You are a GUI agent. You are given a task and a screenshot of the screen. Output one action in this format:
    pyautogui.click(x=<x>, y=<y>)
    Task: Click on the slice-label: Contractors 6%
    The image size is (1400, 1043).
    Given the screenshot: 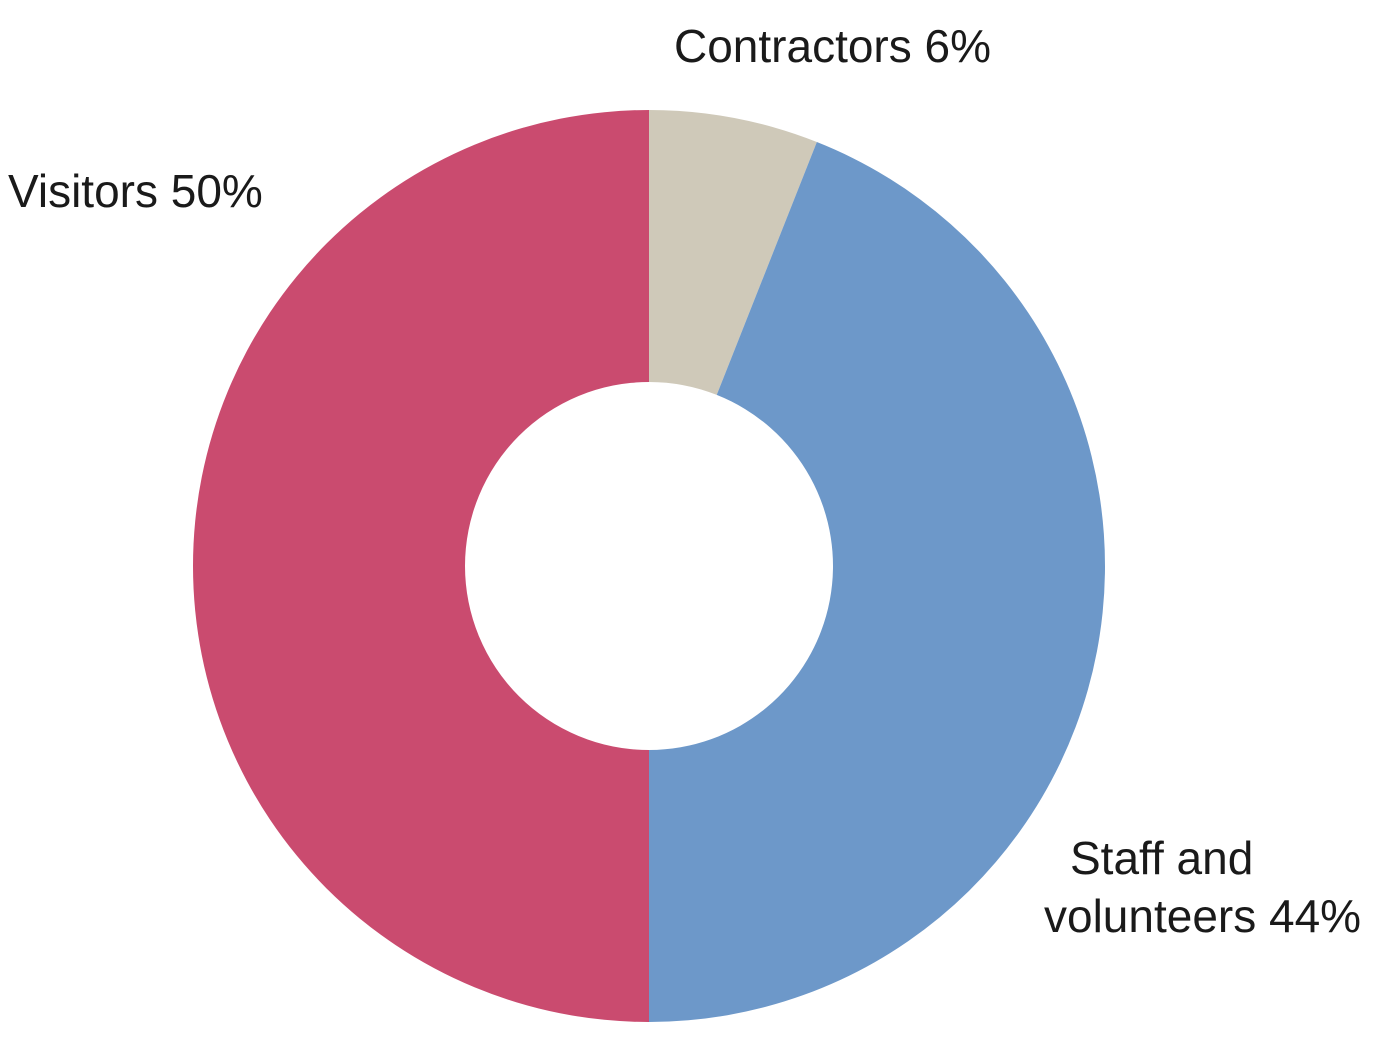 What is the action you would take?
    pyautogui.click(x=832, y=46)
    